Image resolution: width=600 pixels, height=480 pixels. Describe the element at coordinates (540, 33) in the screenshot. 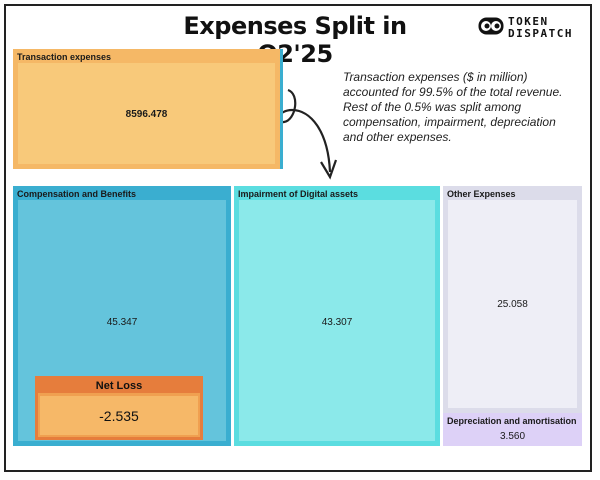

I see `logo-line-2: DISPATCH` at that location.